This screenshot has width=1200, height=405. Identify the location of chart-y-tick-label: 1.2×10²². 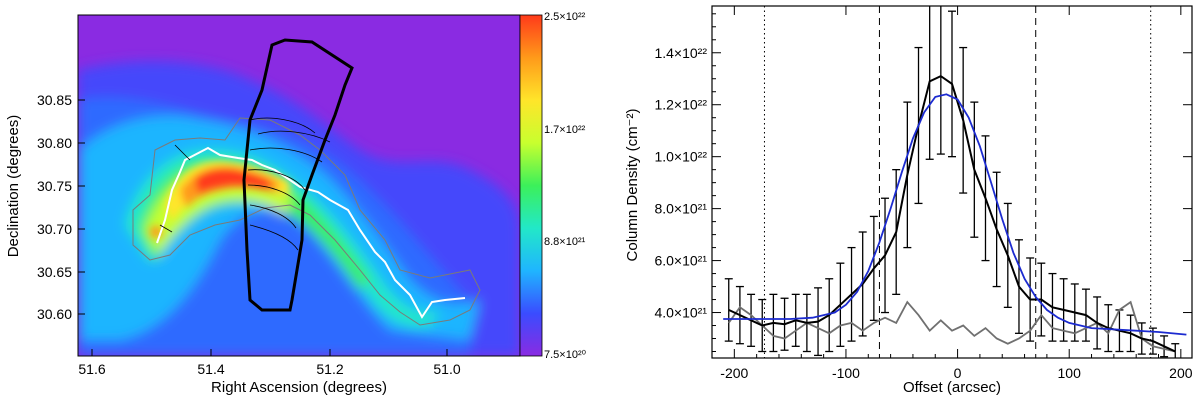
(680, 105).